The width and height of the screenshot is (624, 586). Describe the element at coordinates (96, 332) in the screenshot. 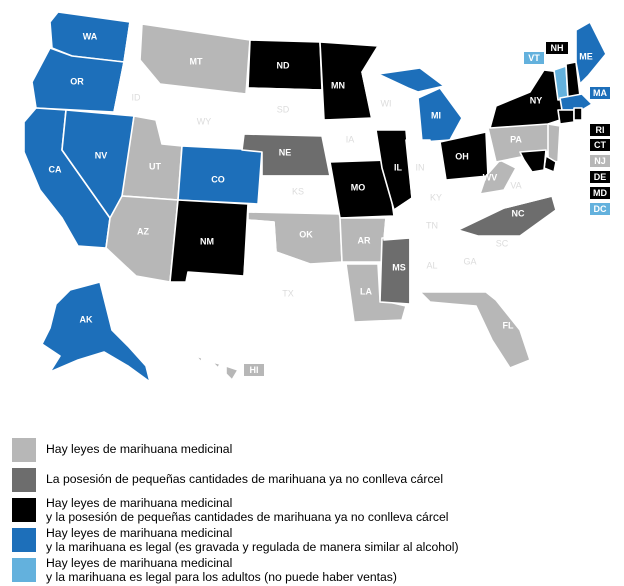

I see `state-ak` at that location.